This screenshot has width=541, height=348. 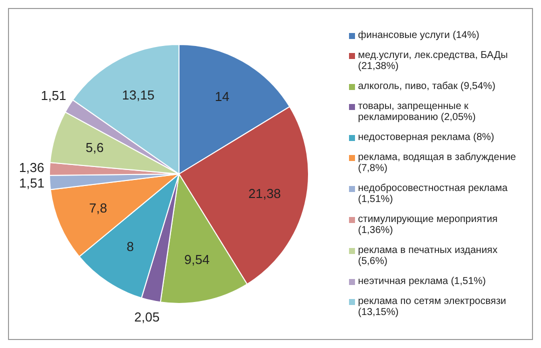 What do you see at coordinates (147, 317) in the screenshot?
I see `data-label: 2,05` at bounding box center [147, 317].